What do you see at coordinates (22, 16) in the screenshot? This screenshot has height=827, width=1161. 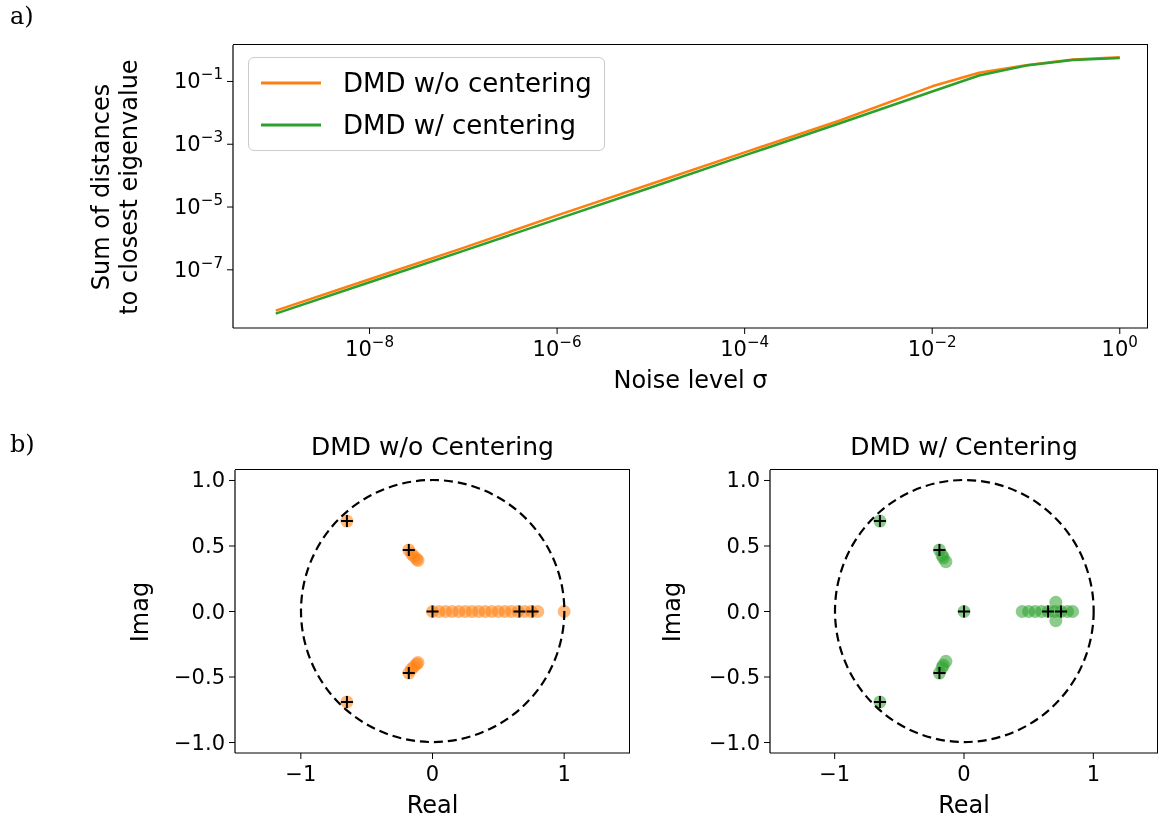 I see `text: a)` at bounding box center [22, 16].